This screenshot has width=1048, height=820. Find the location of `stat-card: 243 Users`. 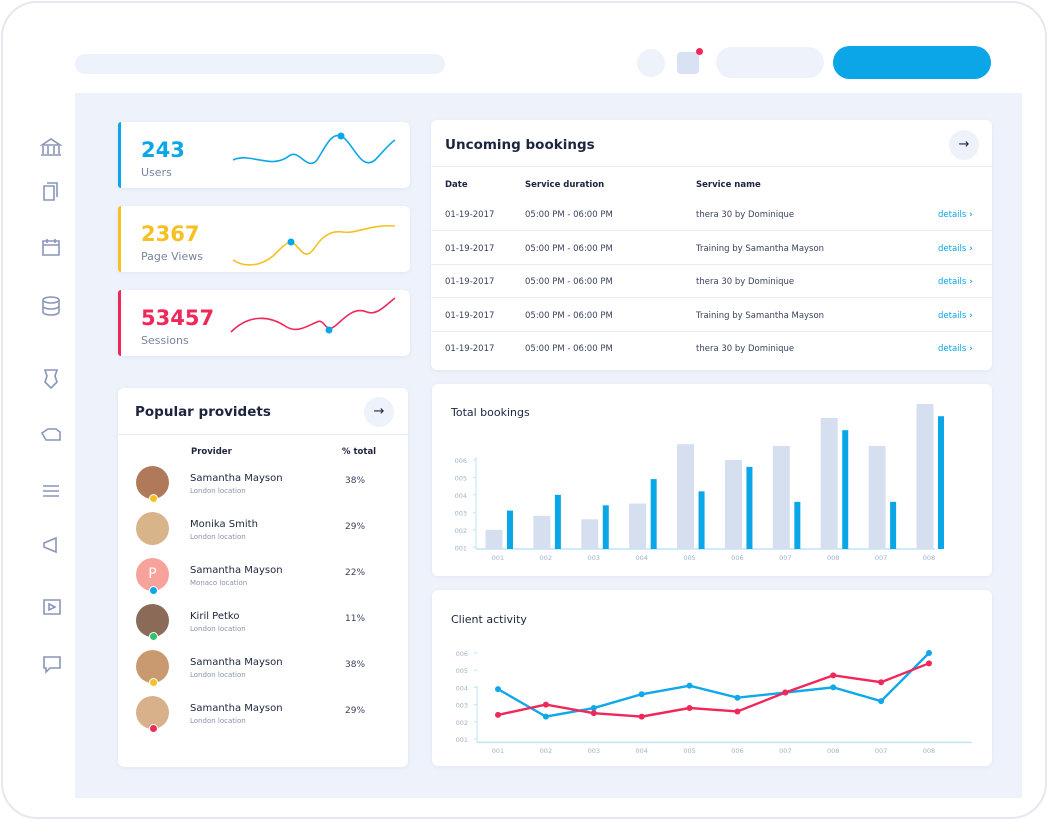

stat-card: 243 Users is located at coordinates (264, 155).